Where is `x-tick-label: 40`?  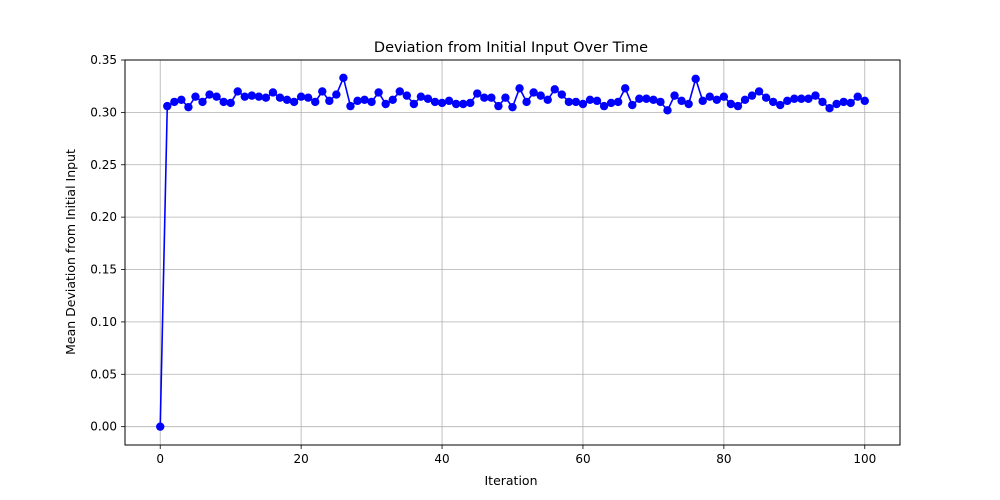 x-tick-label: 40 is located at coordinates (441, 459).